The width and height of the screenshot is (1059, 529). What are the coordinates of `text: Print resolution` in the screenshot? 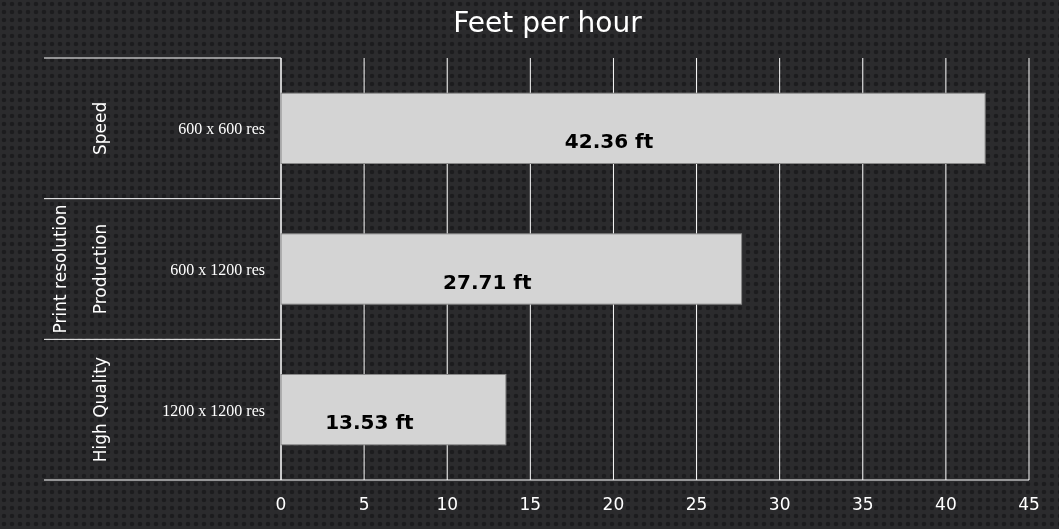 It's located at (60, 269).